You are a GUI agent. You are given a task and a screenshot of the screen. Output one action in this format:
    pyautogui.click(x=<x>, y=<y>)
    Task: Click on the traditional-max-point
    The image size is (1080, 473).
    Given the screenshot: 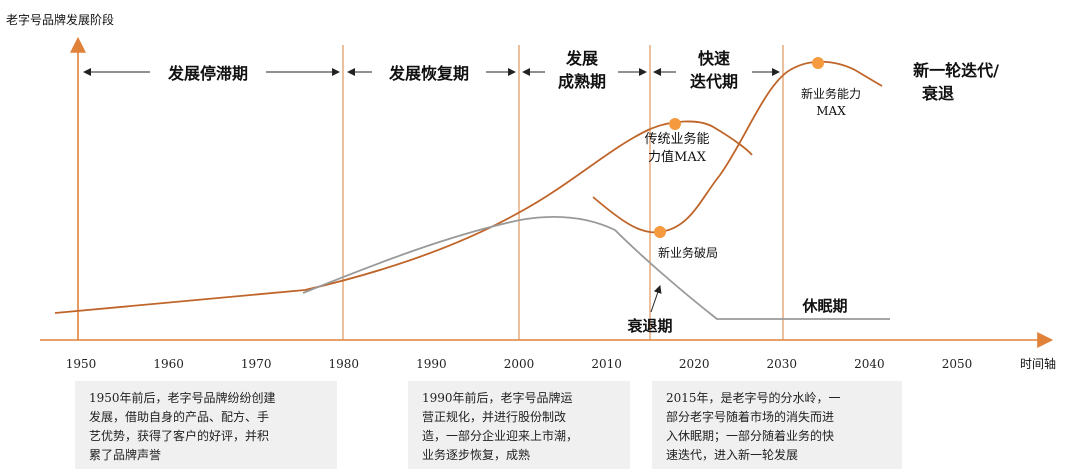 What is the action you would take?
    pyautogui.click(x=675, y=124)
    